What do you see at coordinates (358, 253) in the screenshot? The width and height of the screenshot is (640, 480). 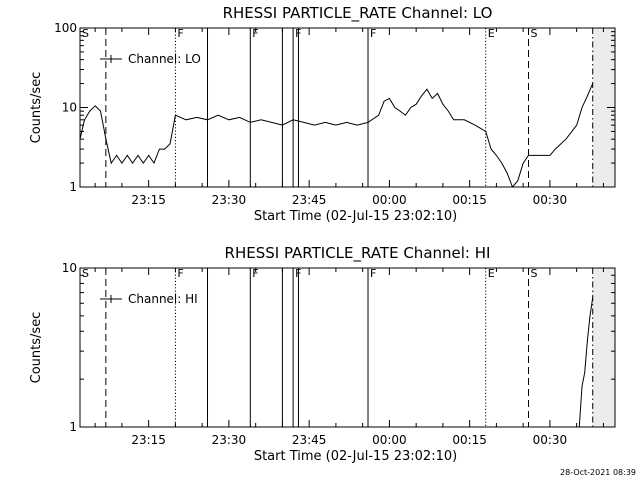 I see `chart-title: RHESSI PARTICLE_RATE Channel: HI` at bounding box center [358, 253].